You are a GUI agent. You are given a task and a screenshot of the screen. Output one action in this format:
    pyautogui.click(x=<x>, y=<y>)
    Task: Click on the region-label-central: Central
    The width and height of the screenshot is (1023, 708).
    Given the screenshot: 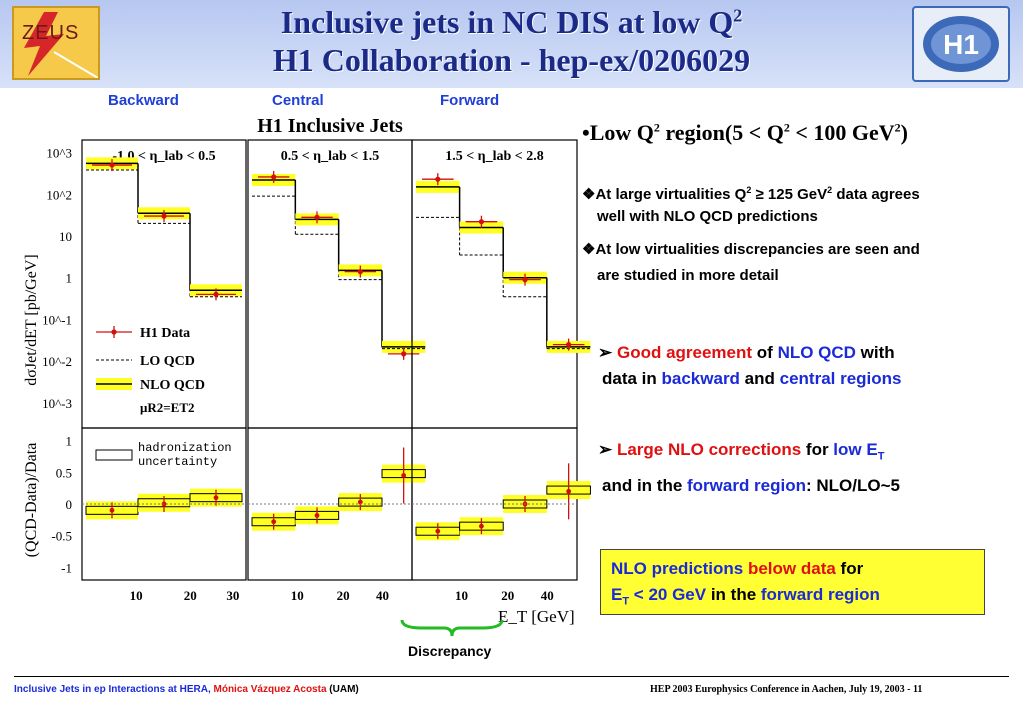 What is the action you would take?
    pyautogui.click(x=298, y=100)
    